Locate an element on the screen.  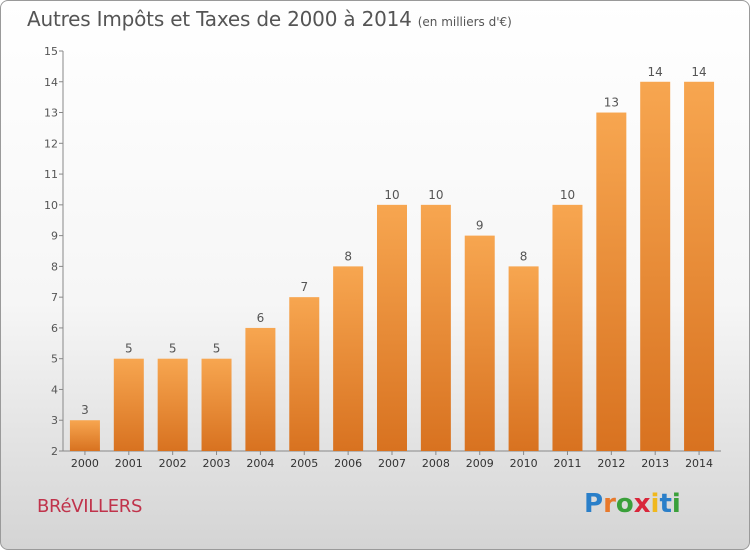
x-tick-label: 2013 is located at coordinates (655, 463).